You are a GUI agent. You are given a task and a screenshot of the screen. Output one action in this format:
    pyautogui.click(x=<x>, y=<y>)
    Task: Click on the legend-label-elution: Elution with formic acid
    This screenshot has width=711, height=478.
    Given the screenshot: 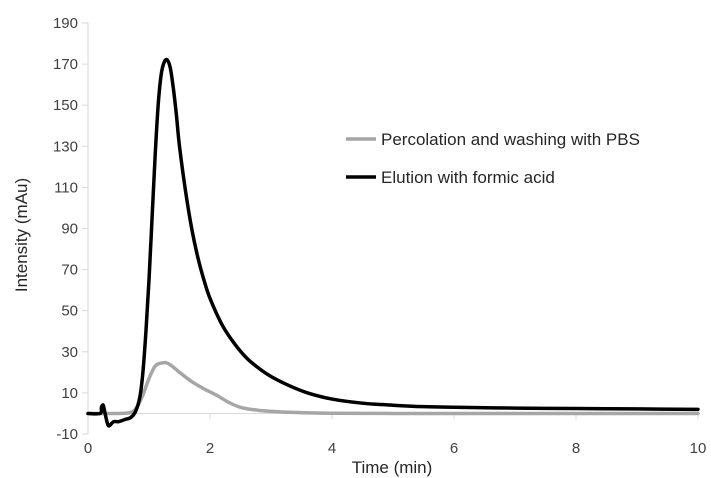 What is the action you would take?
    pyautogui.click(x=468, y=177)
    